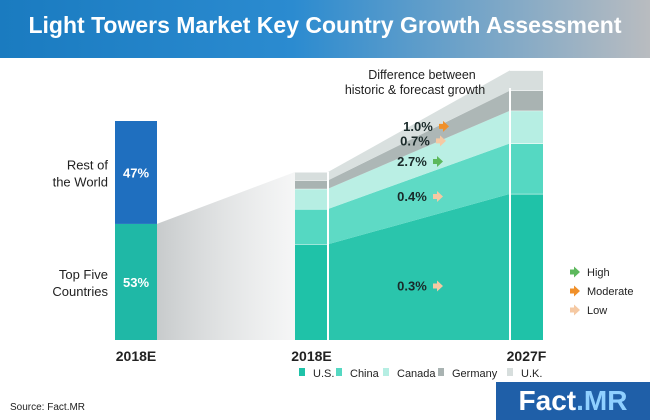  What do you see at coordinates (527, 356) in the screenshot?
I see `column-label-2027f: 2027F` at bounding box center [527, 356].